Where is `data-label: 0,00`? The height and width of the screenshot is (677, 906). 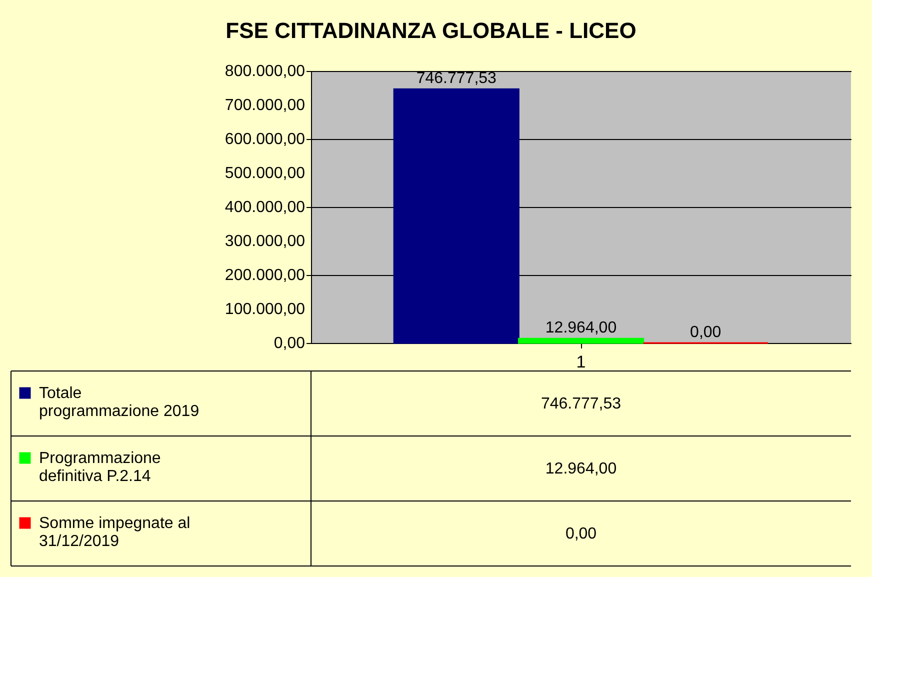
data-label: 0,00 is located at coordinates (706, 332).